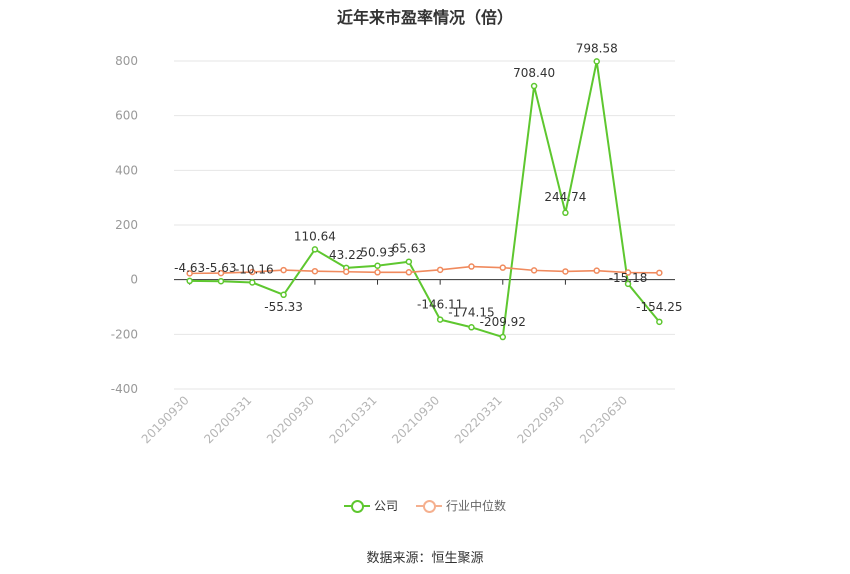 The width and height of the screenshot is (850, 574). I want to click on data-label-company: -10.16, so click(254, 269).